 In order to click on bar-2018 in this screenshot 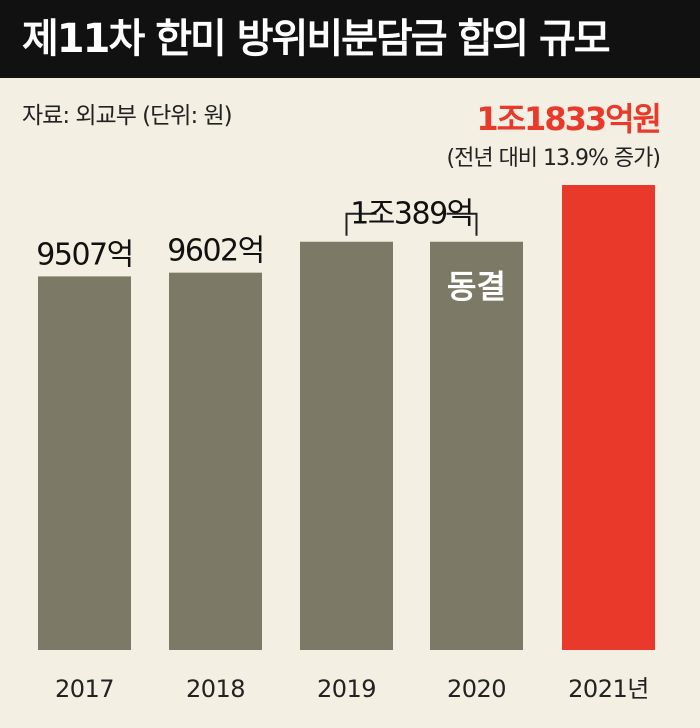, I will do `click(215, 461)`.